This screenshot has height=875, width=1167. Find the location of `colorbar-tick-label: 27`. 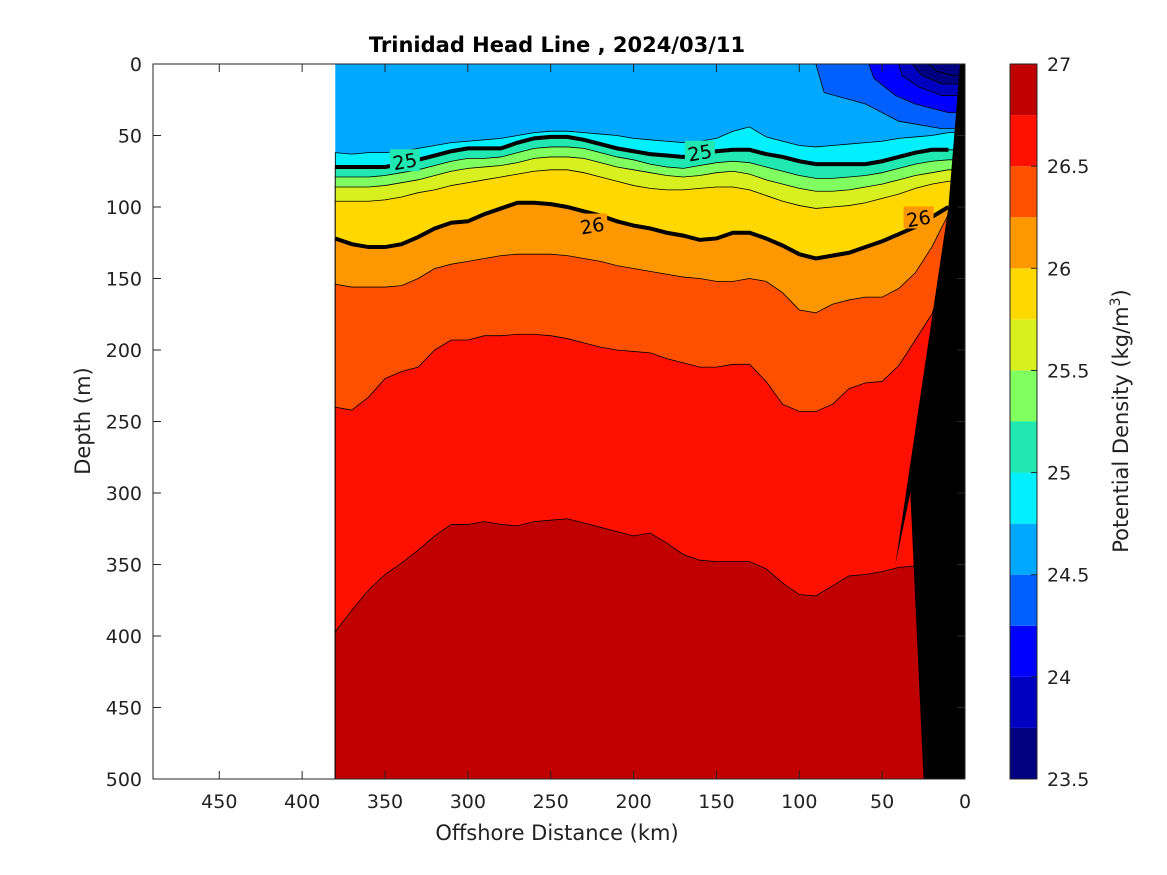

colorbar-tick-label: 27 is located at coordinates (1059, 65).